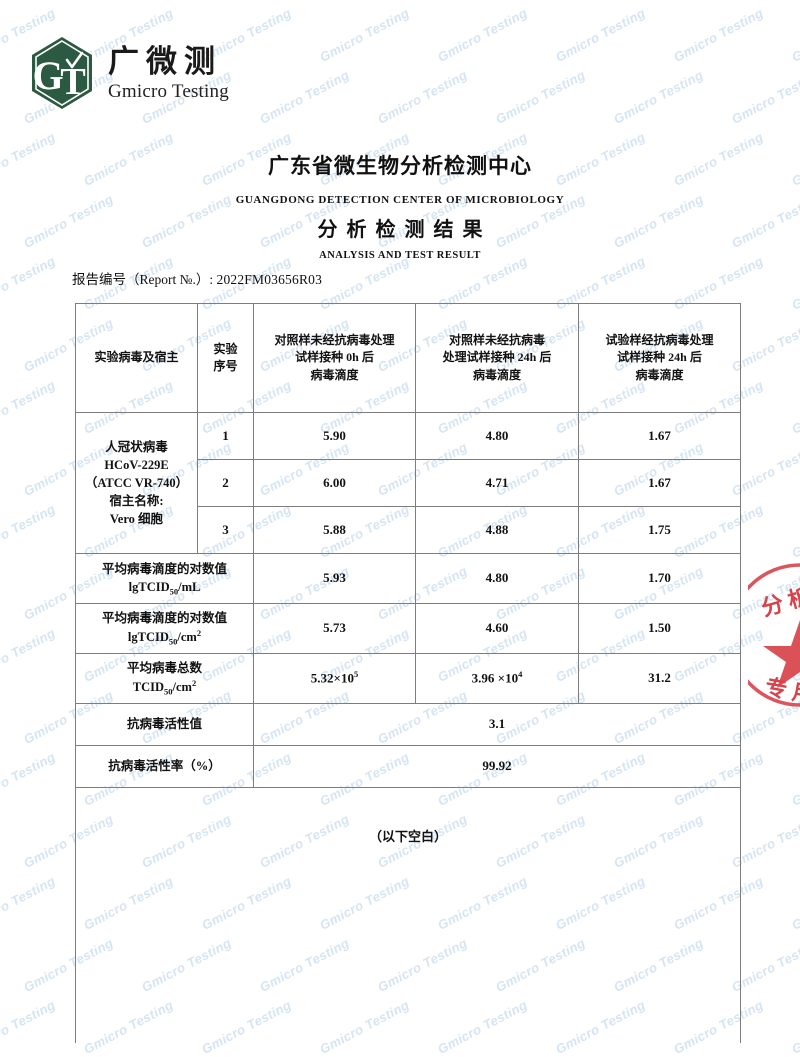 This screenshot has height=1057, width=800. Describe the element at coordinates (497, 436) in the screenshot. I see `cell-control24h-1: 4.80` at that location.